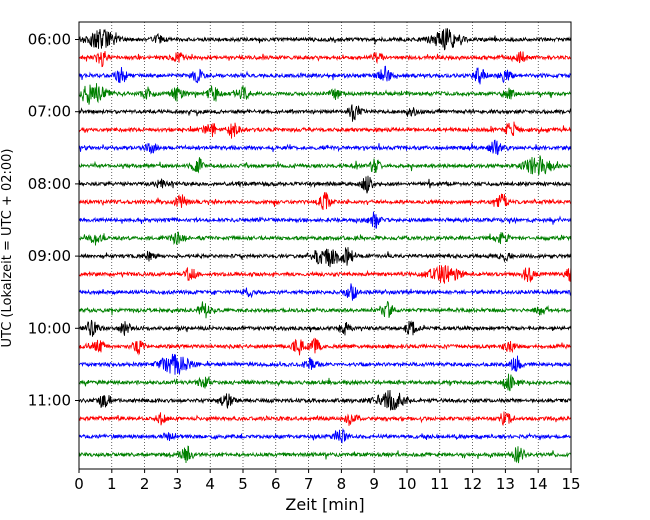 This screenshot has height=520, width=650. Describe the element at coordinates (570, 484) in the screenshot. I see `x-tick-label: 15` at that location.